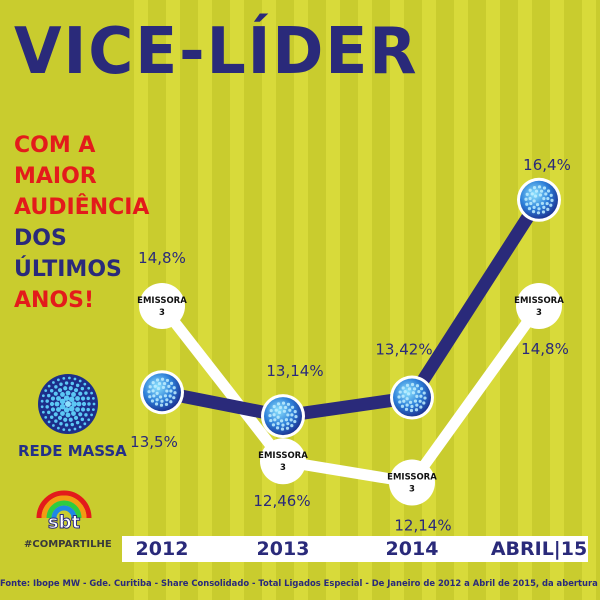  I want to click on claim-line: ANOS!, so click(54, 300).